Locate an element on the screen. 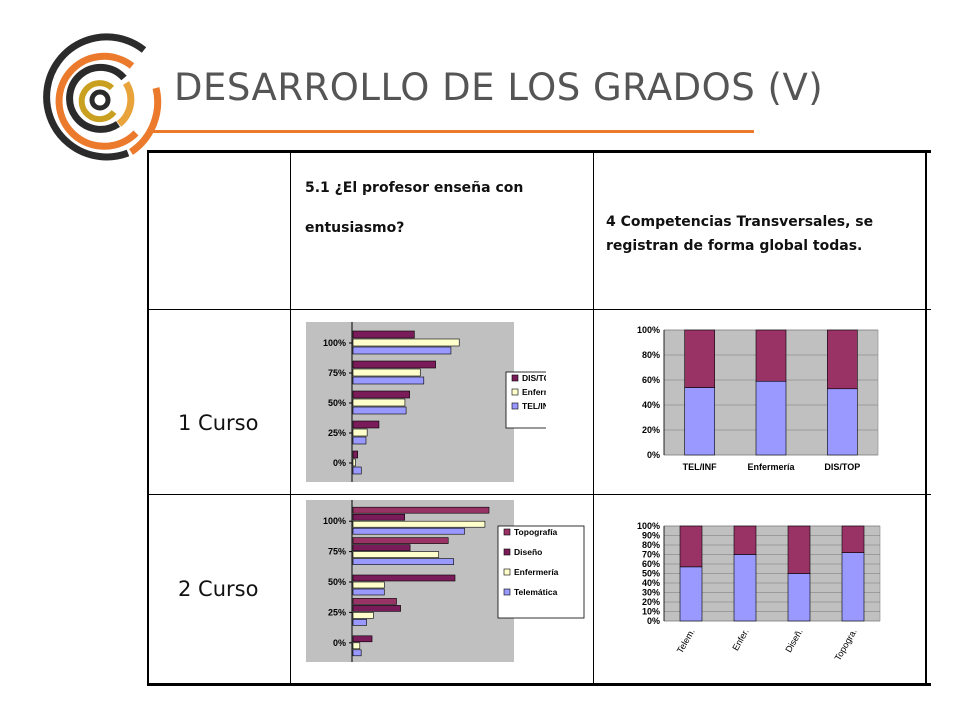 The image size is (960, 720). row-label-2-curso: 2 Curso is located at coordinates (218, 589).